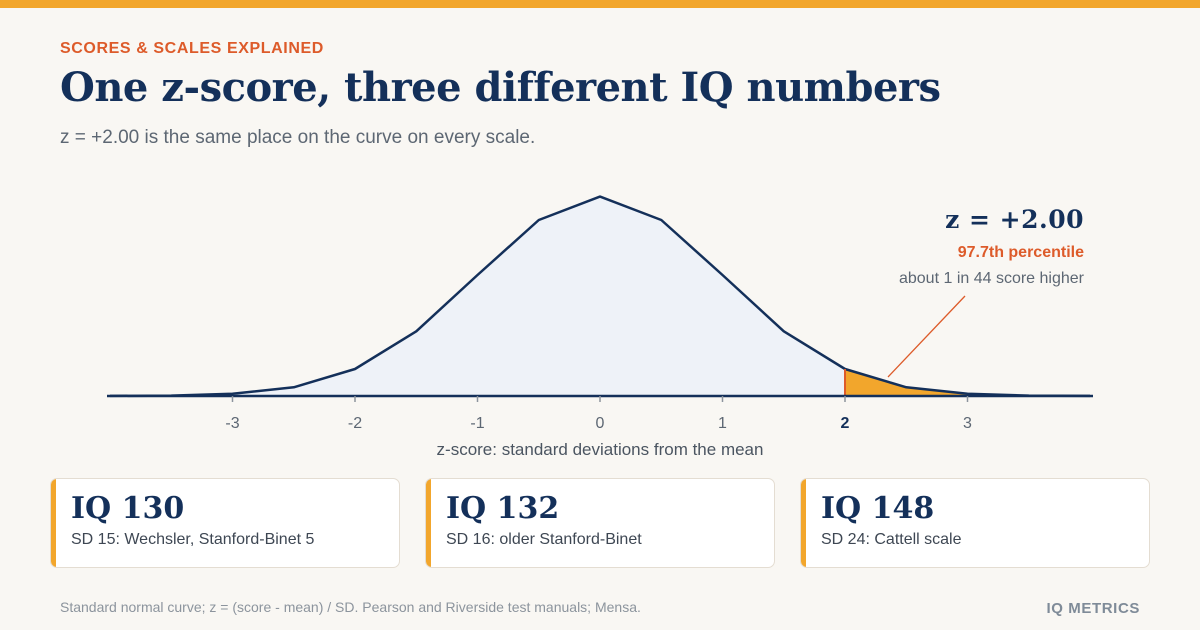  I want to click on x-axis-ticks: -3 -2 -1 0 1 2 3, so click(598, 414).